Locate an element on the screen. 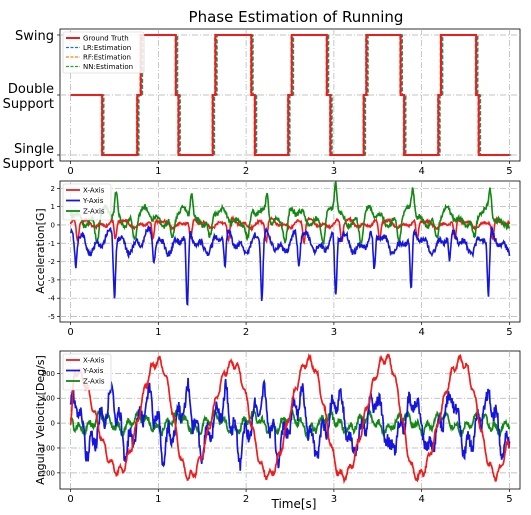 This screenshot has height=515, width=531. angular-velocity-legend-label: Y-Axis is located at coordinates (93, 371).